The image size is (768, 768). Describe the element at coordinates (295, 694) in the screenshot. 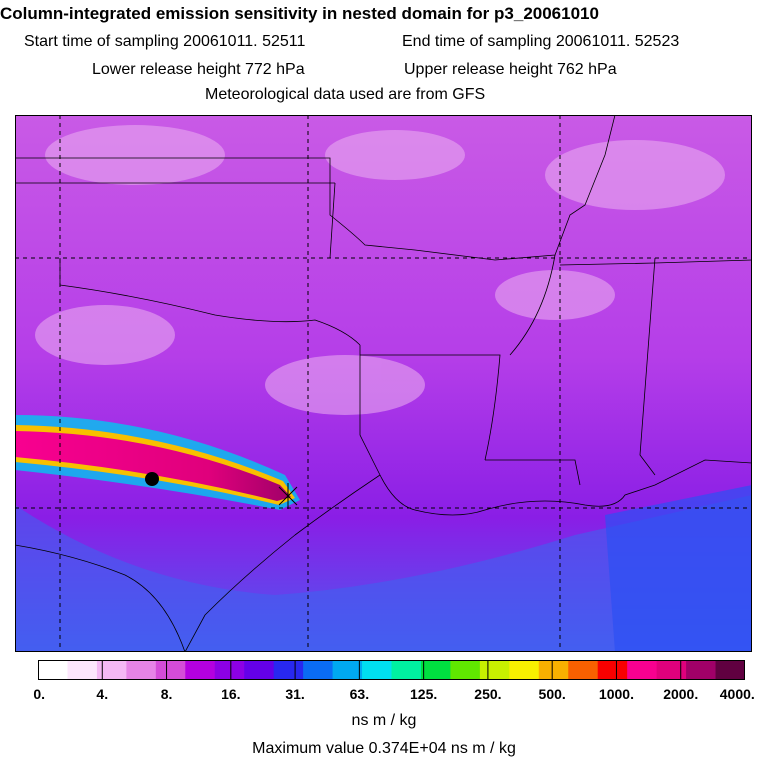

I see `colorbar-tick-label: 31.` at that location.